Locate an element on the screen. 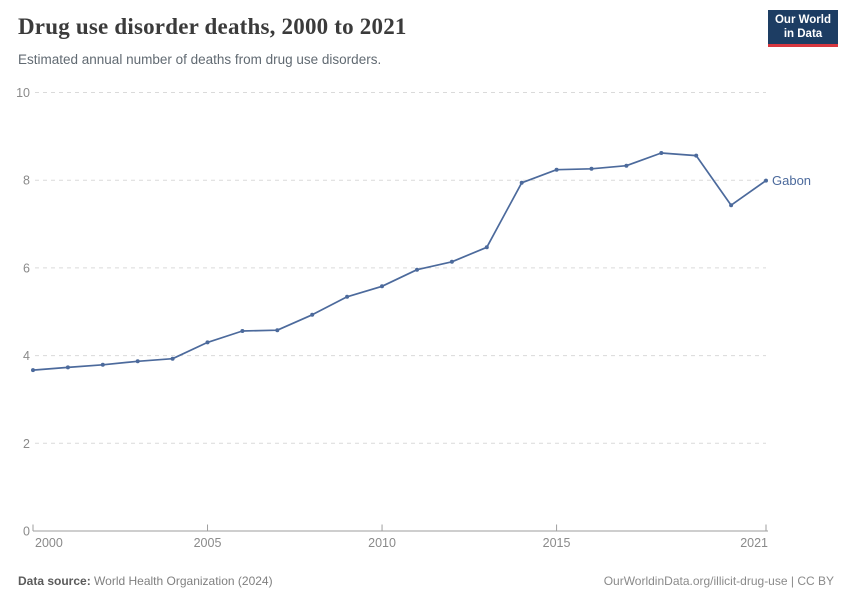 Image resolution: width=850 pixels, height=600 pixels. data-point-2018 is located at coordinates (661, 153).